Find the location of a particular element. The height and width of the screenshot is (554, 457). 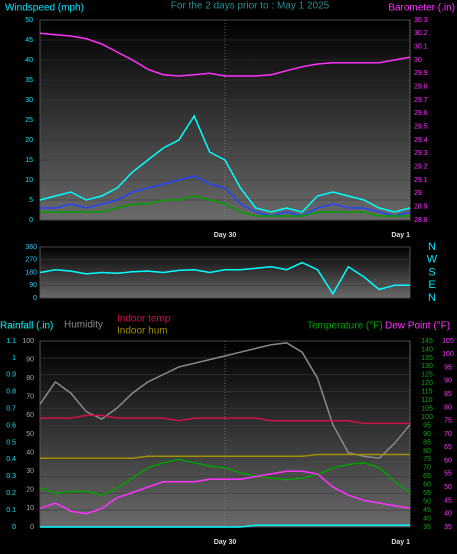

y-tick-label: 130 is located at coordinates (427, 366).